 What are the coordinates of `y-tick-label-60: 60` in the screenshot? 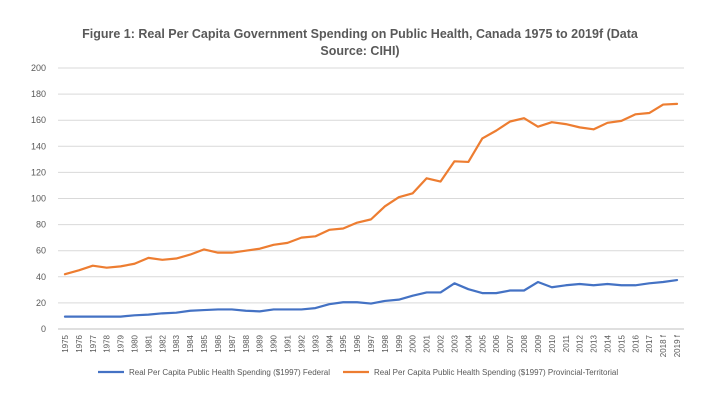 It's located at (41, 251).